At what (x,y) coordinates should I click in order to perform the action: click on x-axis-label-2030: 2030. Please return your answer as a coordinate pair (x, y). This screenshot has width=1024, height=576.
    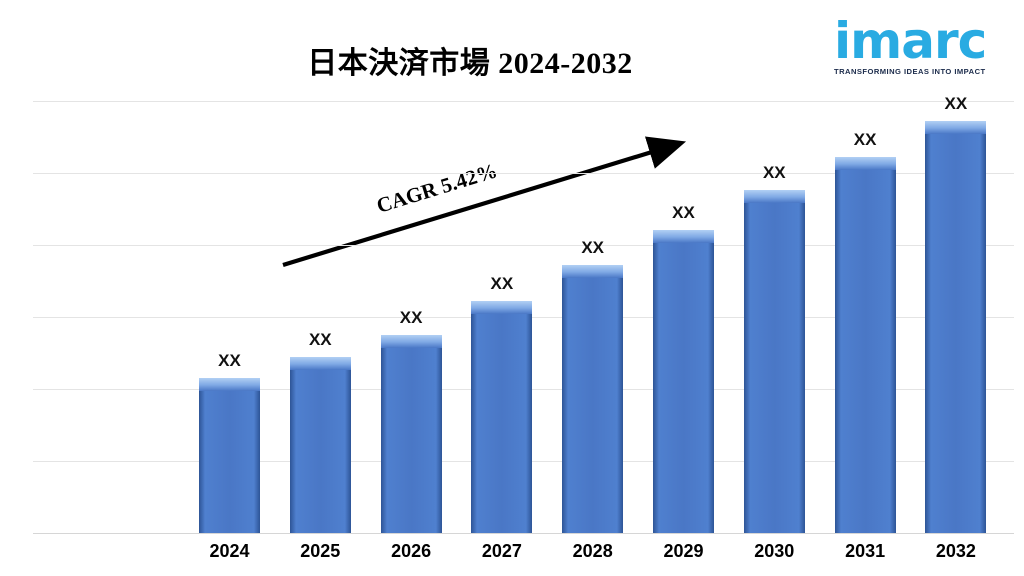
    Looking at the image, I should click on (774, 551).